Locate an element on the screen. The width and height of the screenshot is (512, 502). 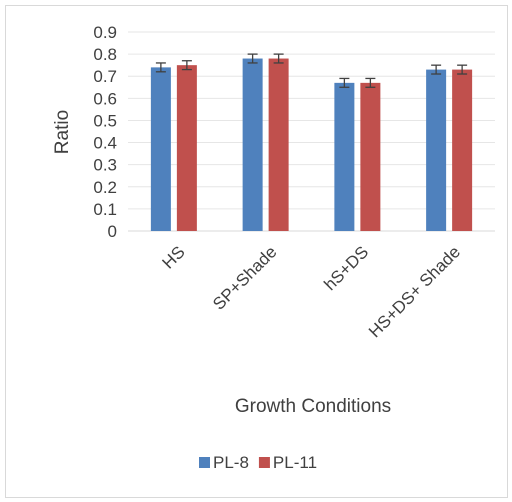
x-tick-label: HS+DS+ Shade is located at coordinates (414, 291).